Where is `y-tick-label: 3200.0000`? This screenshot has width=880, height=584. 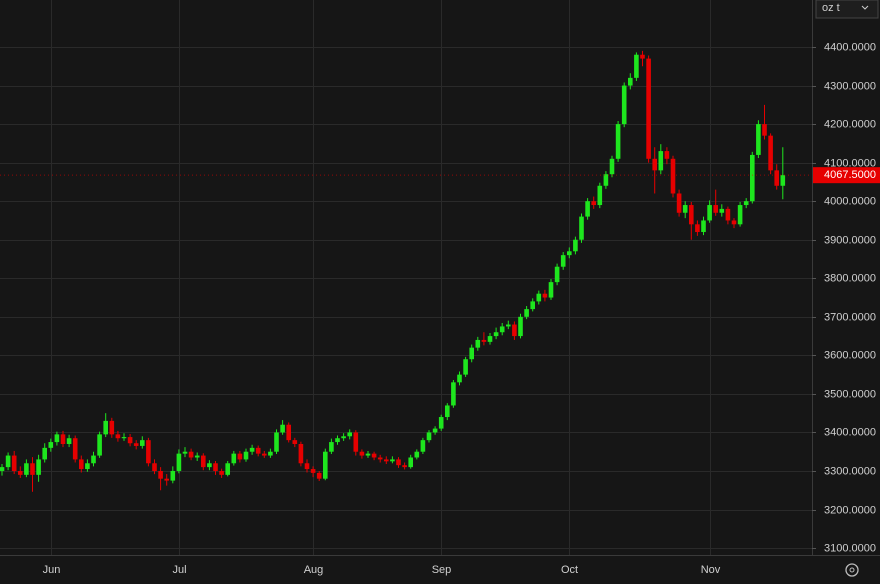 y-tick-label: 3200.0000 is located at coordinates (850, 510).